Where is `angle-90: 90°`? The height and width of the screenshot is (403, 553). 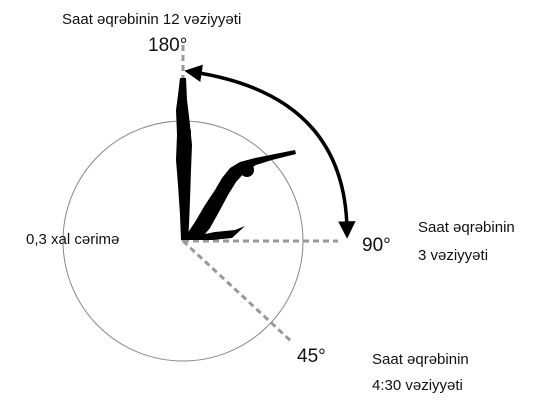
angle-90: 90° is located at coordinates (376, 245).